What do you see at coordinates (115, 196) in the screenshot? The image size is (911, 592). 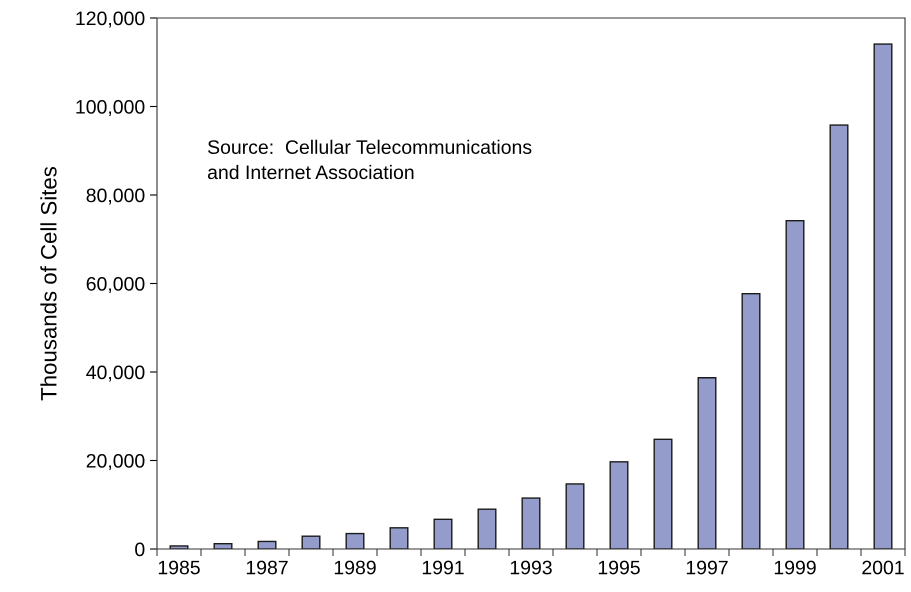 I see `y-tick-label: 80,000` at bounding box center [115, 196].